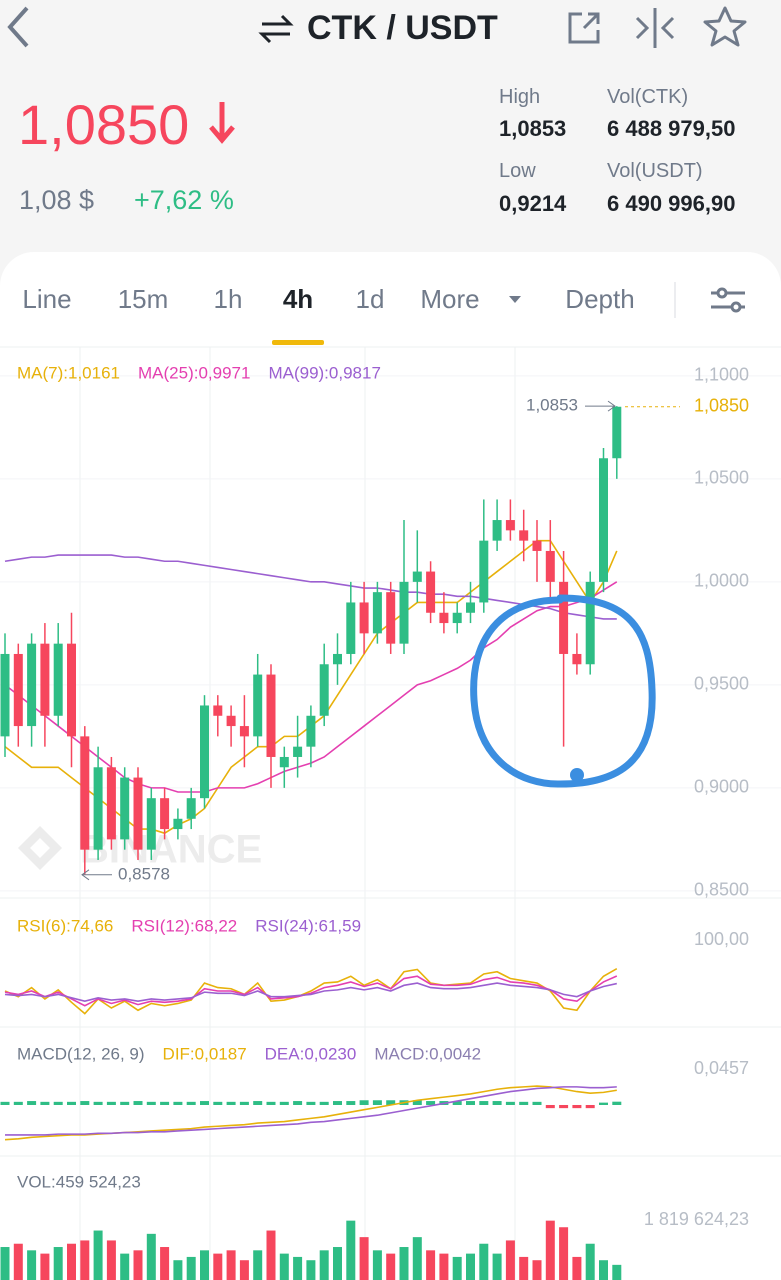  Describe the element at coordinates (427, 1053) in the screenshot. I see `legend-entry: MACD:0,0042` at that location.